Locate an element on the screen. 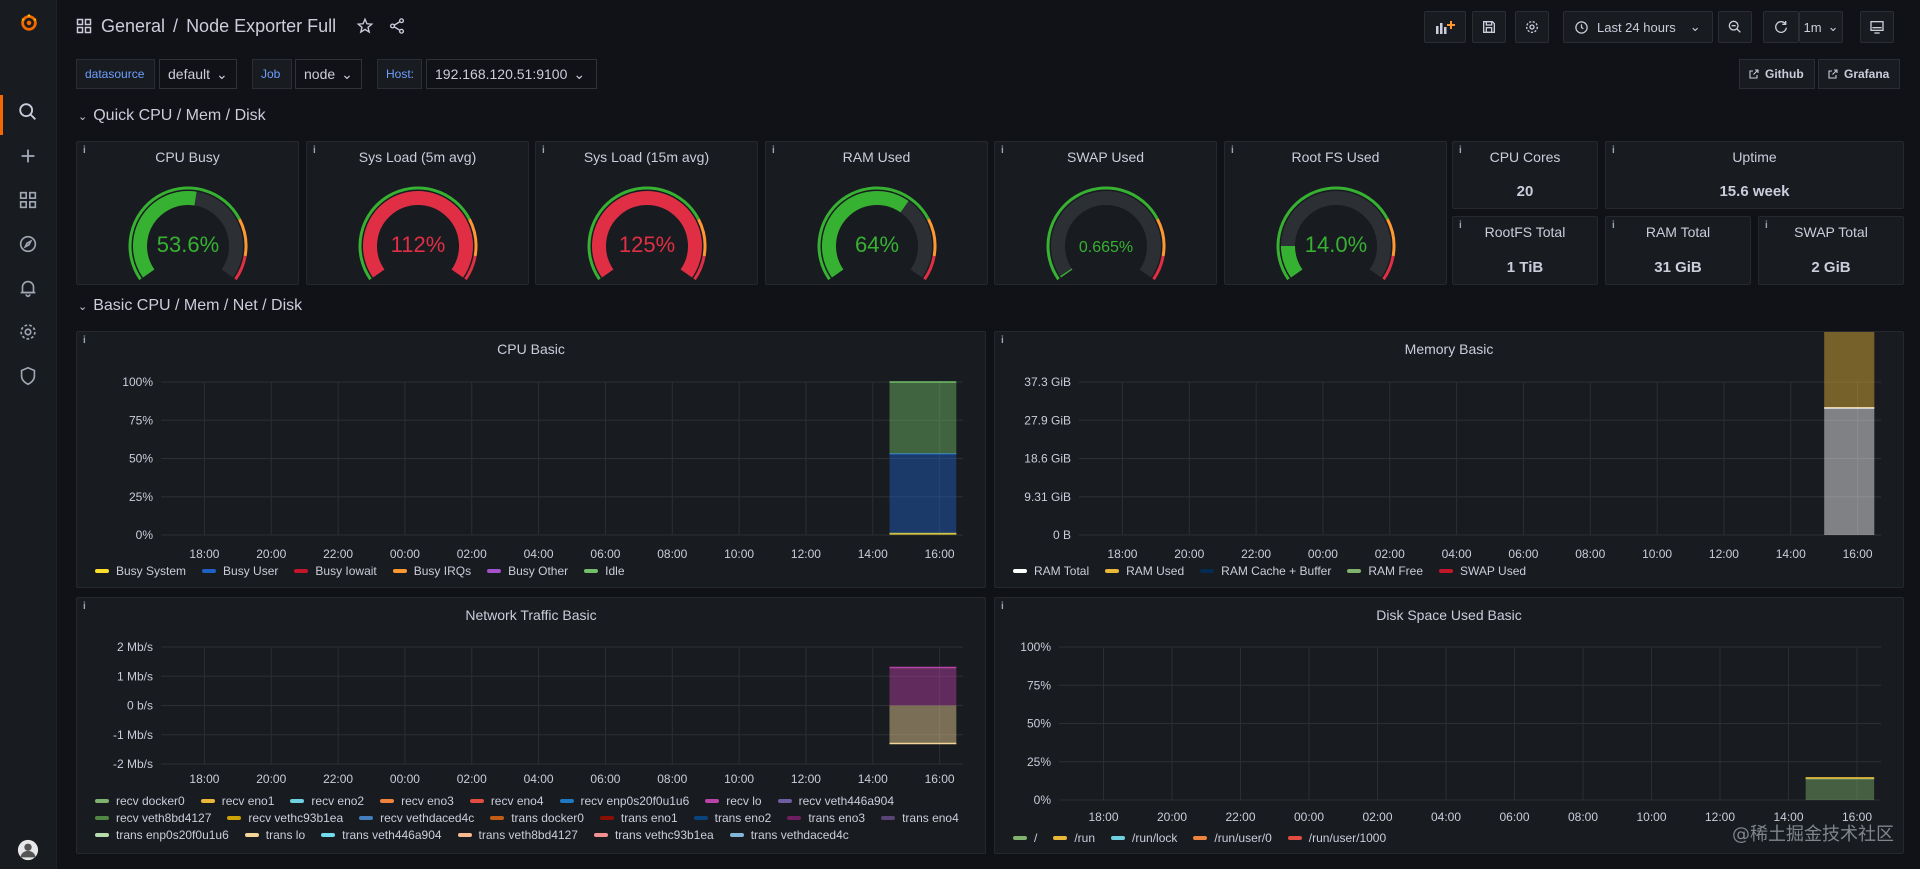 The height and width of the screenshot is (869, 1920). search-icon is located at coordinates (28, 112).